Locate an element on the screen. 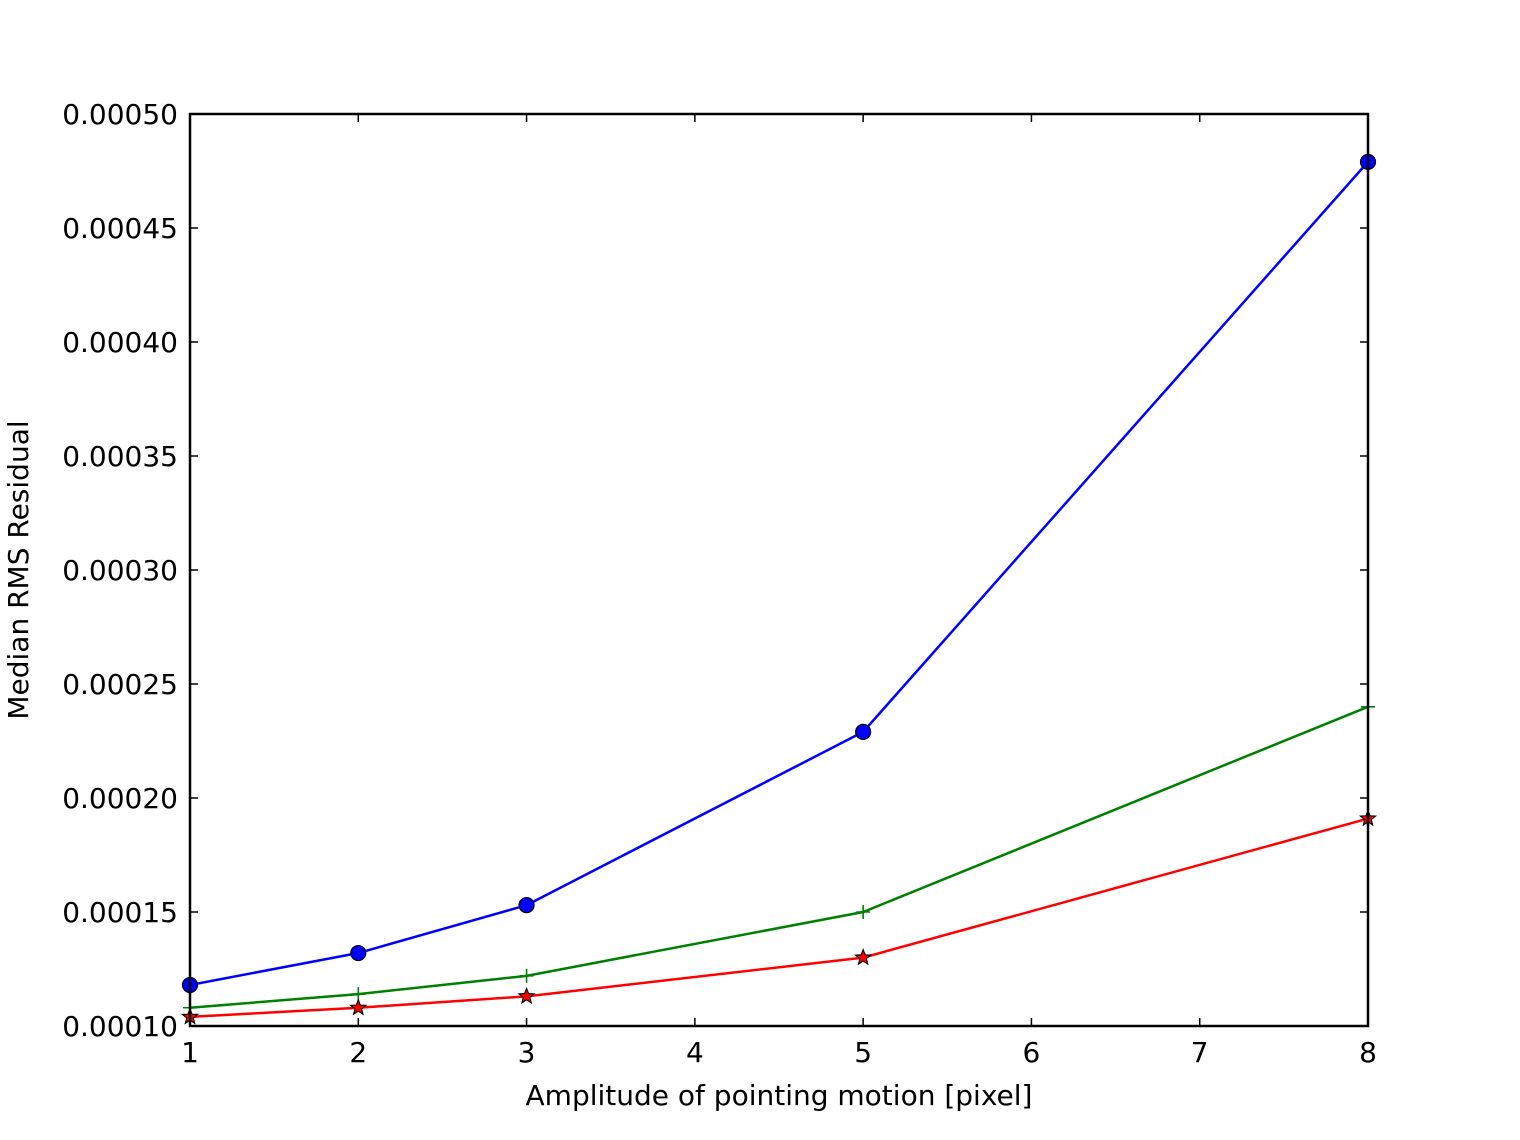 This screenshot has width=1520, height=1140. x-tick-label: 2 is located at coordinates (358, 1052).